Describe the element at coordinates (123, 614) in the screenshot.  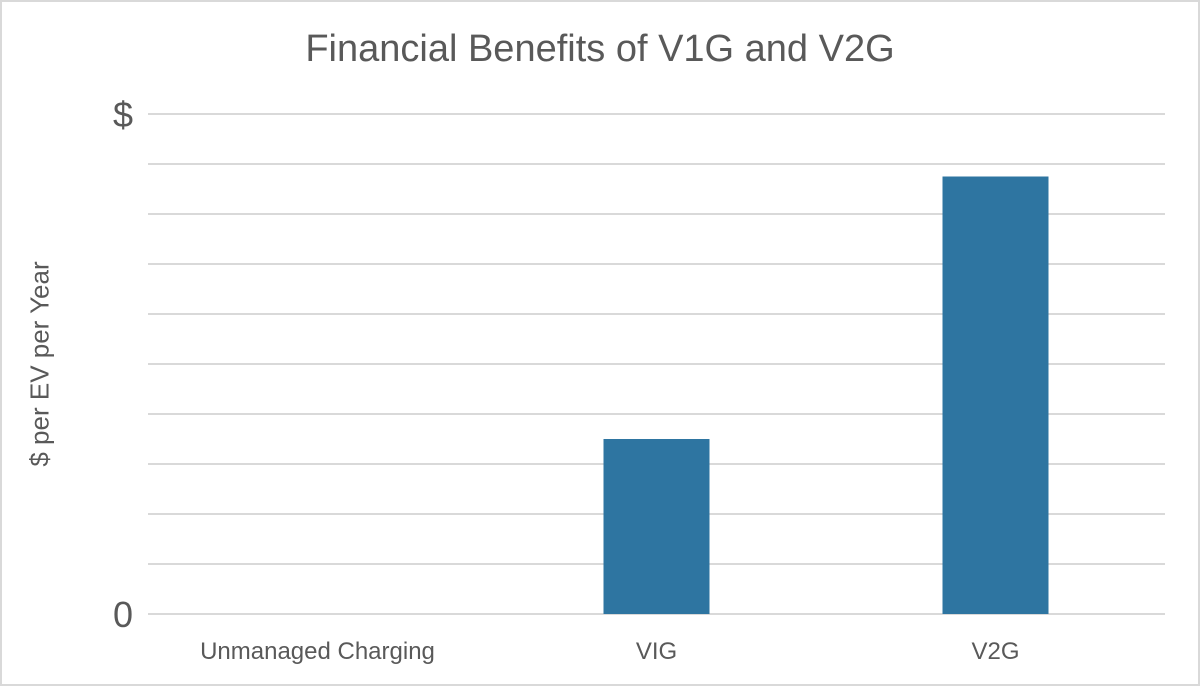
I see `y-tick-label: 0` at that location.